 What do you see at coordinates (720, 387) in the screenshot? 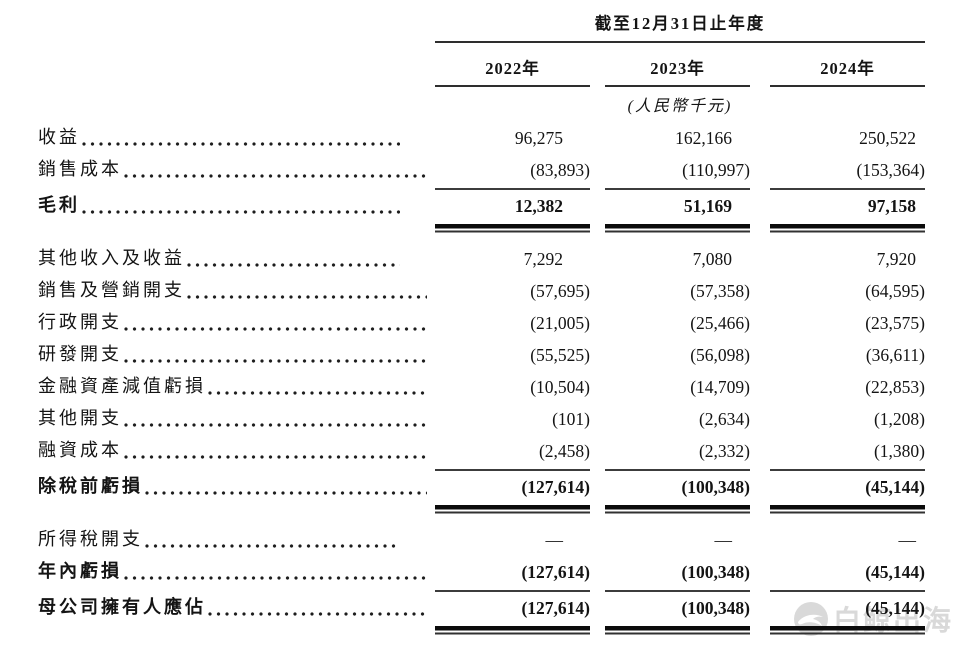
I see `value-cell: (14,709)` at bounding box center [720, 387].